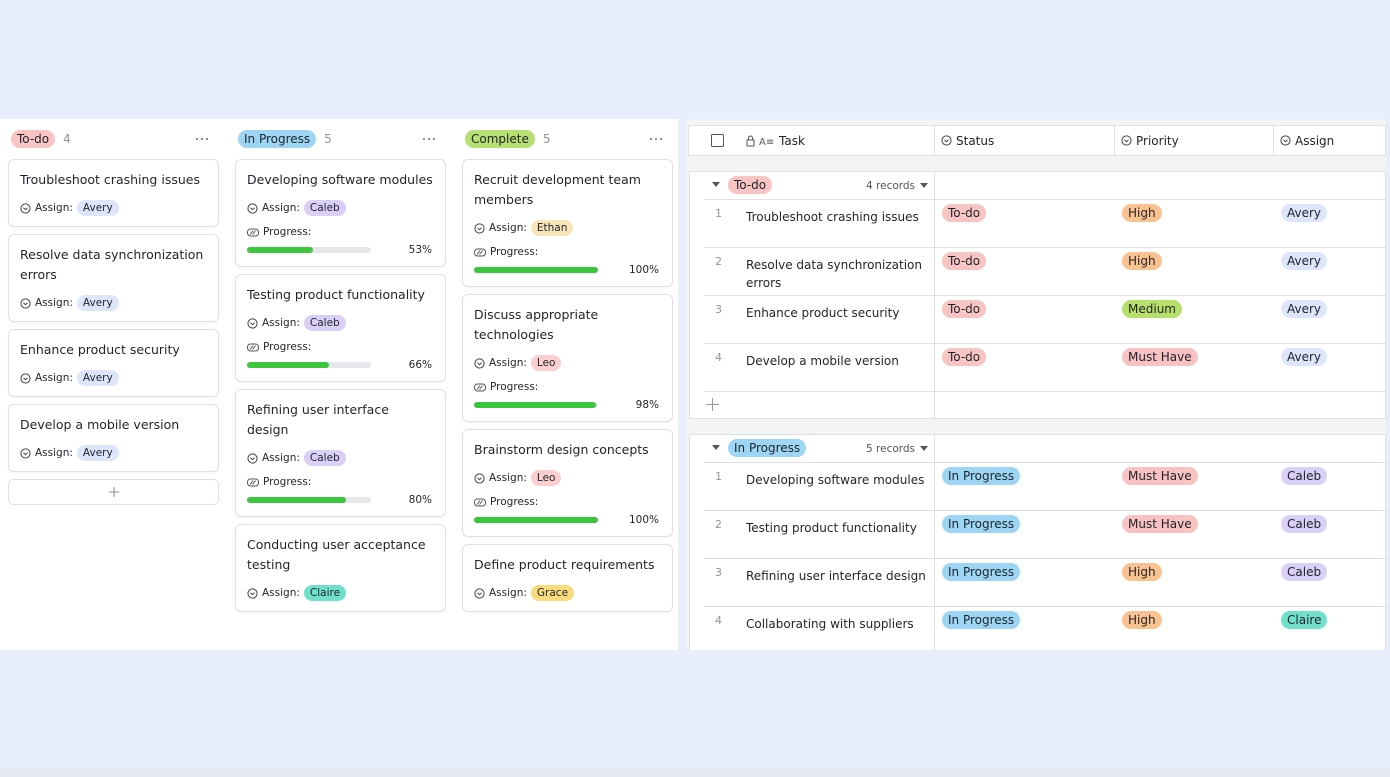 The height and width of the screenshot is (777, 1390). Describe the element at coordinates (712, 406) in the screenshot. I see `add-row-button` at that location.